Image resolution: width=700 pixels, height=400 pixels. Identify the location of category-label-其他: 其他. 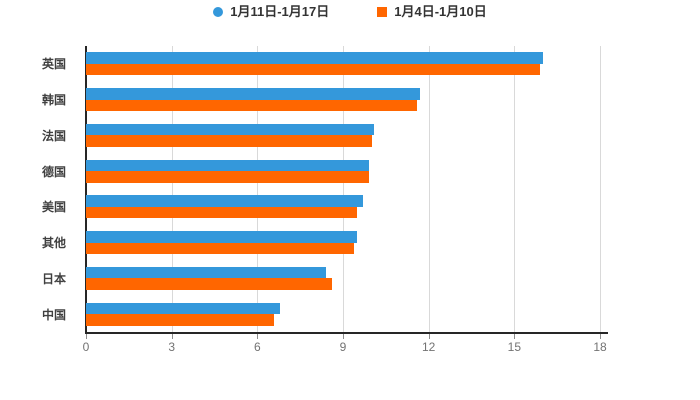
(53, 243).